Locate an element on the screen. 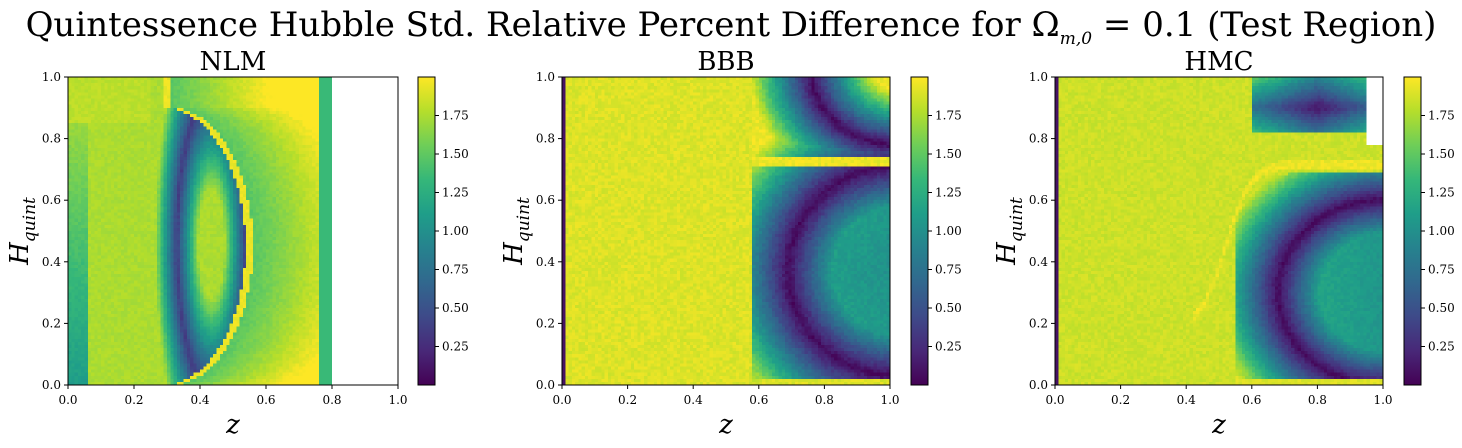 The width and height of the screenshot is (1462, 448). panel-title: BBB is located at coordinates (725, 62).